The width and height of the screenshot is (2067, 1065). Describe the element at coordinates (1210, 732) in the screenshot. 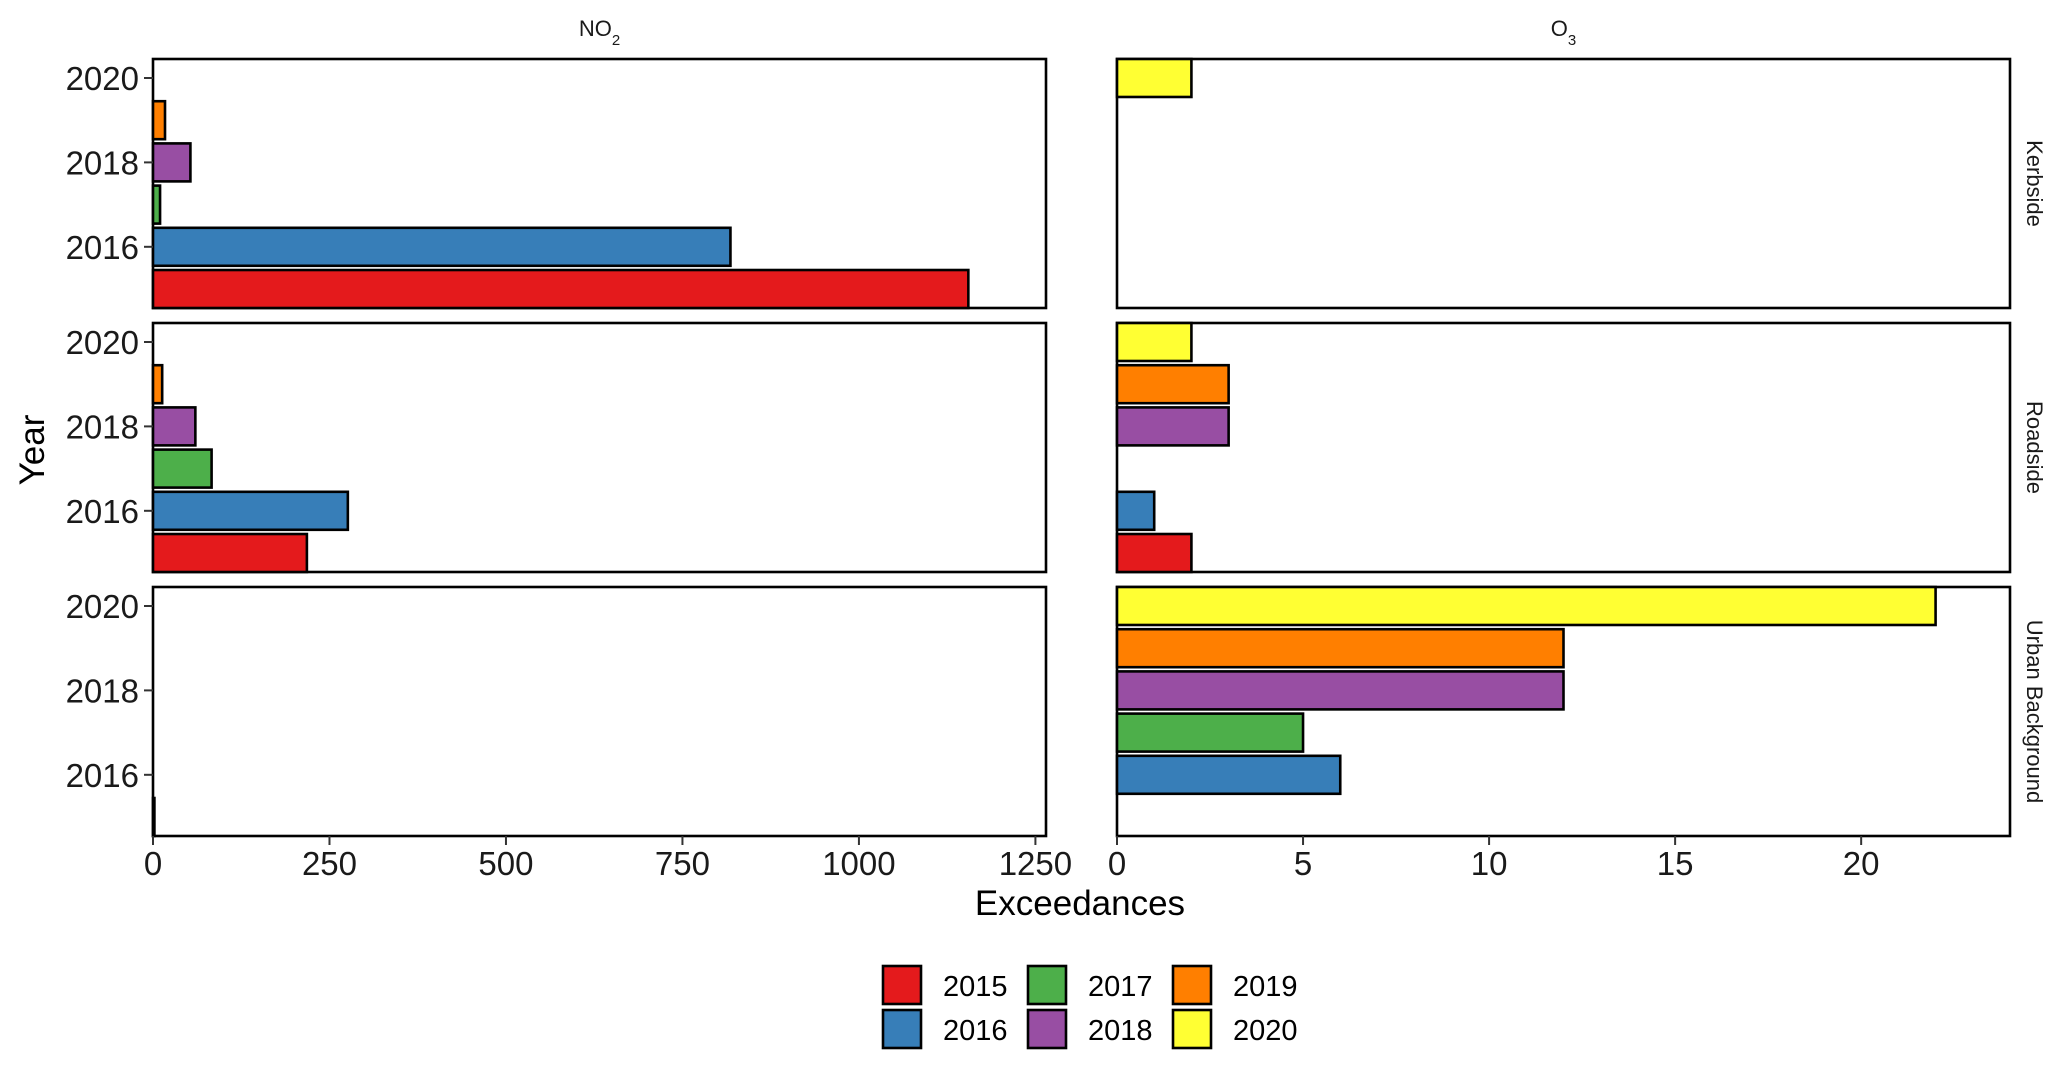

I see `bar-o3-urban-background-2017` at that location.